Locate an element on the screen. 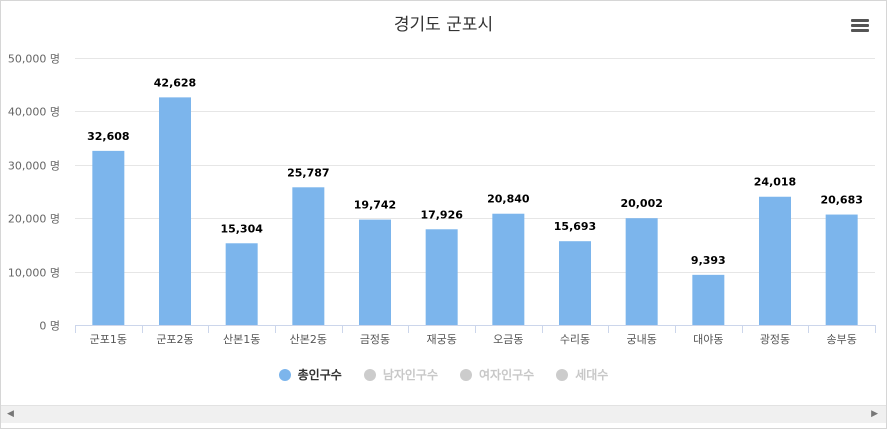 The width and height of the screenshot is (887, 429). x-tick-label: 오금동 is located at coordinates (508, 339).